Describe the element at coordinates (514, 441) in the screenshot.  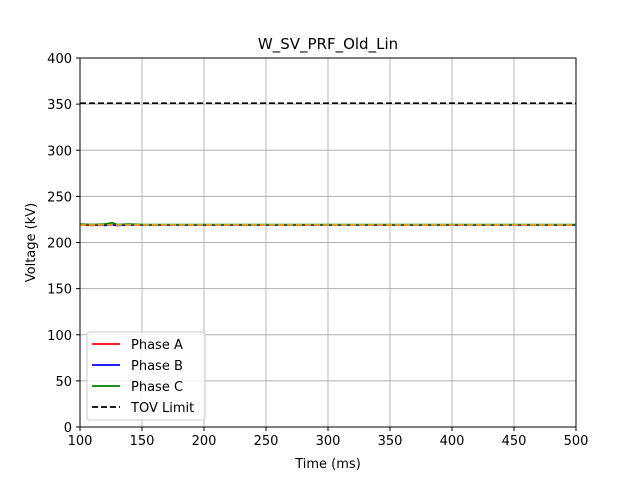
I see `x-tick-label: 450` at that location.